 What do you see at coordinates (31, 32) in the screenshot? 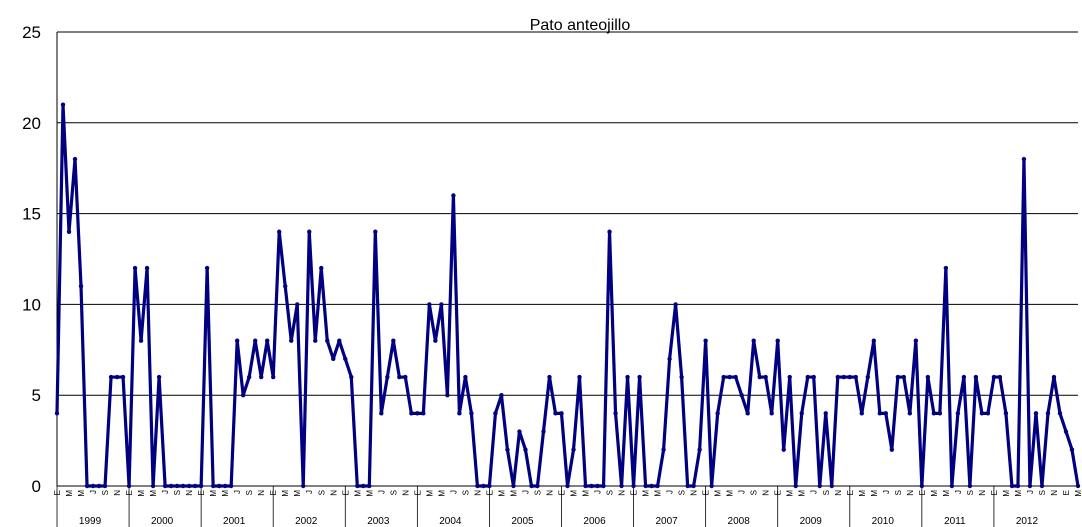
I see `y-tick-label: 25` at bounding box center [31, 32].